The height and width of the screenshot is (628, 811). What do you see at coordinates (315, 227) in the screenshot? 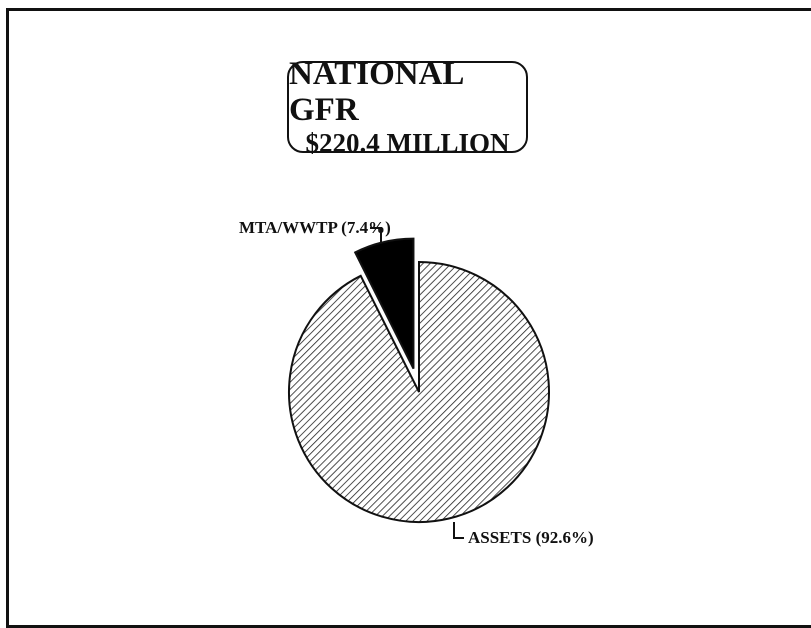
I see `slice-label-mta-wwtp: MTA/WWTP (7.4%)` at bounding box center [315, 227].